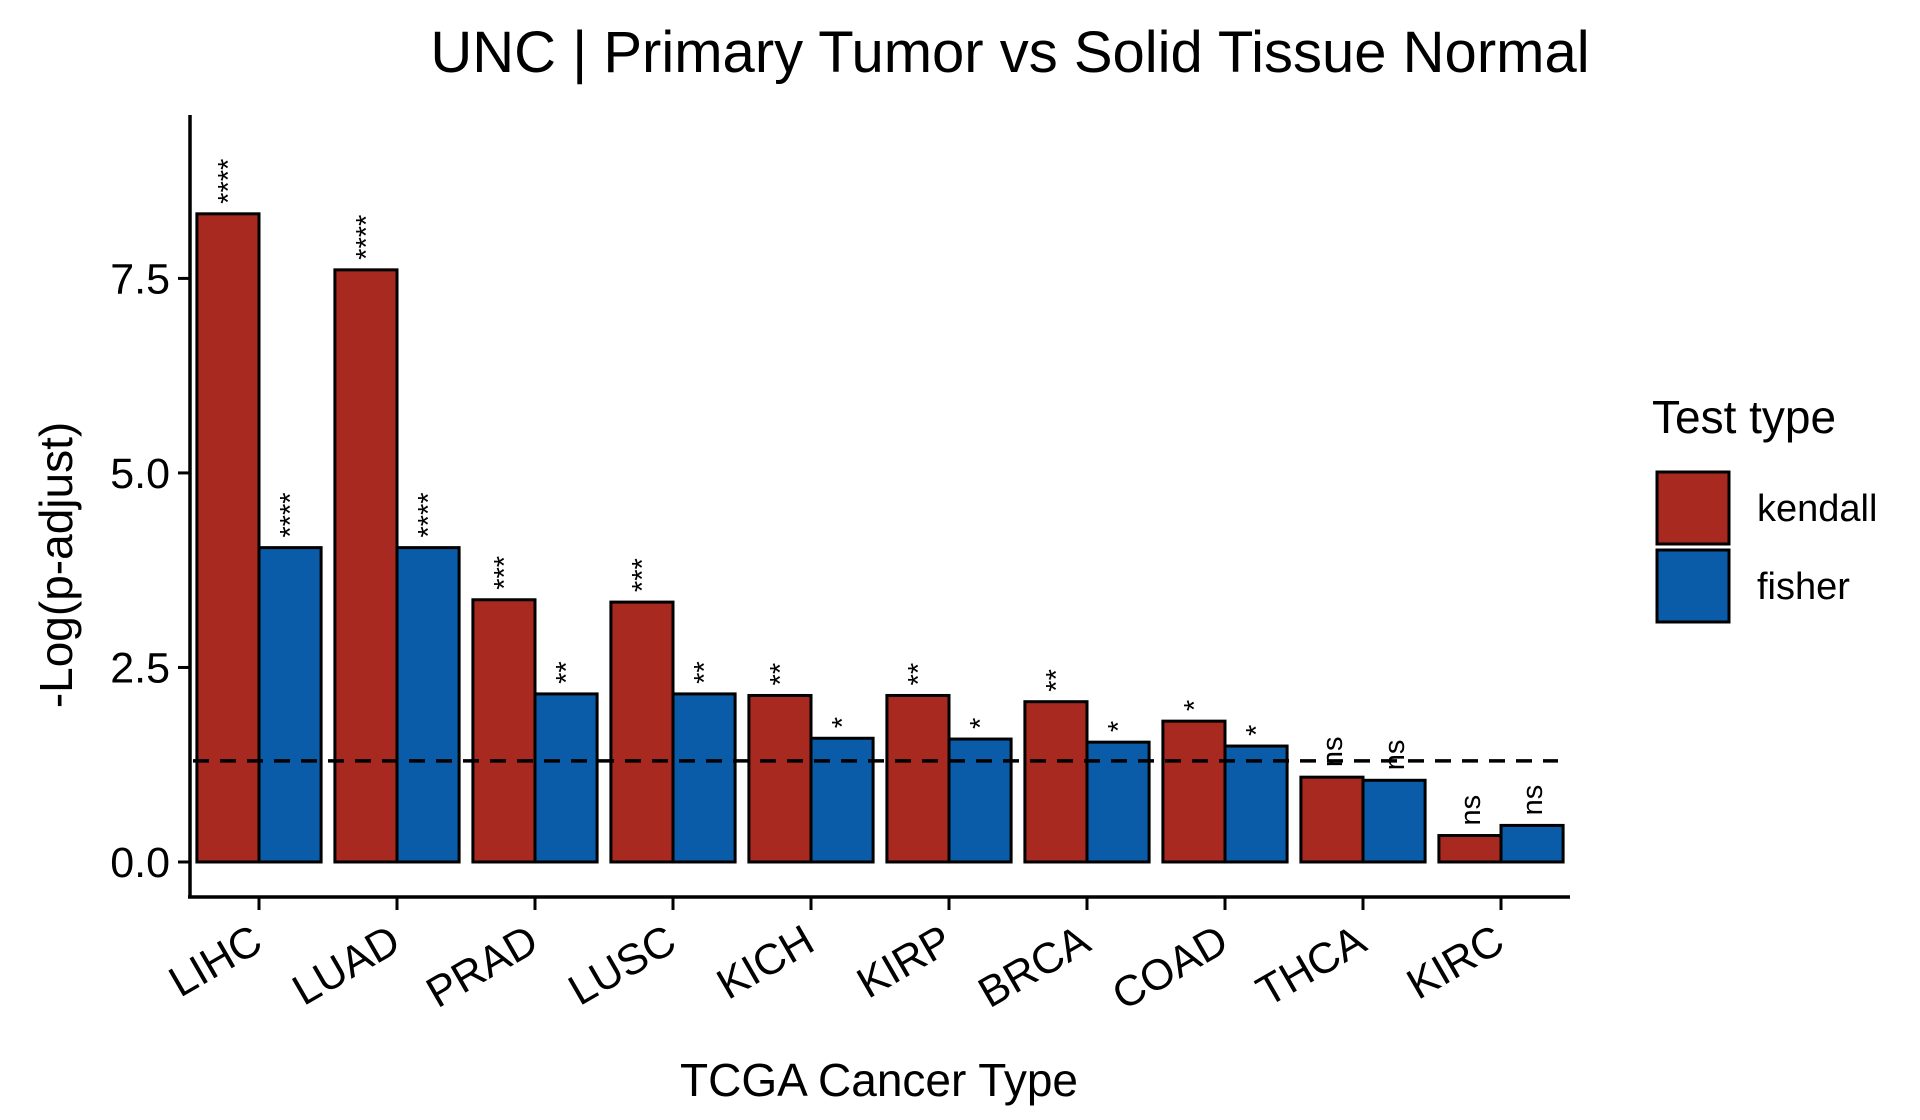  I want to click on legend-title: Test type, so click(1744, 417).